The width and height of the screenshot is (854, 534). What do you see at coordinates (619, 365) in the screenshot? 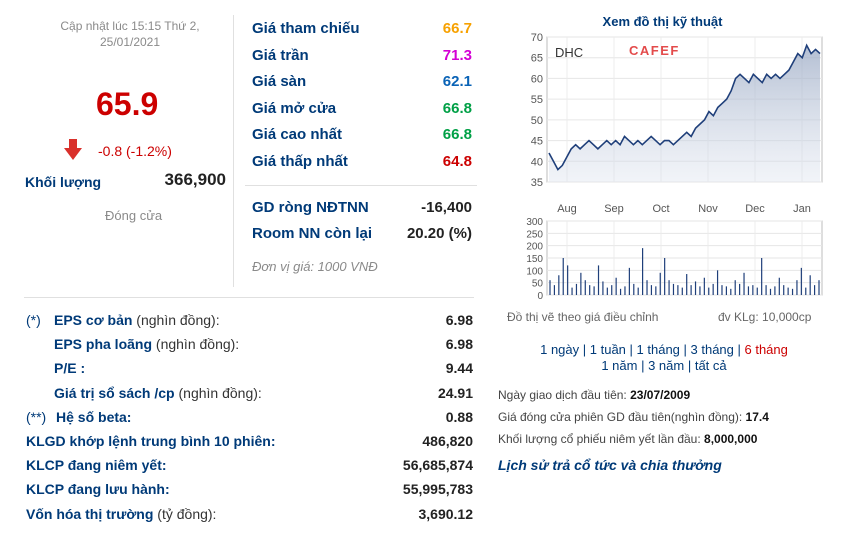
I see `range-1-năm: 1 năm` at bounding box center [619, 365].